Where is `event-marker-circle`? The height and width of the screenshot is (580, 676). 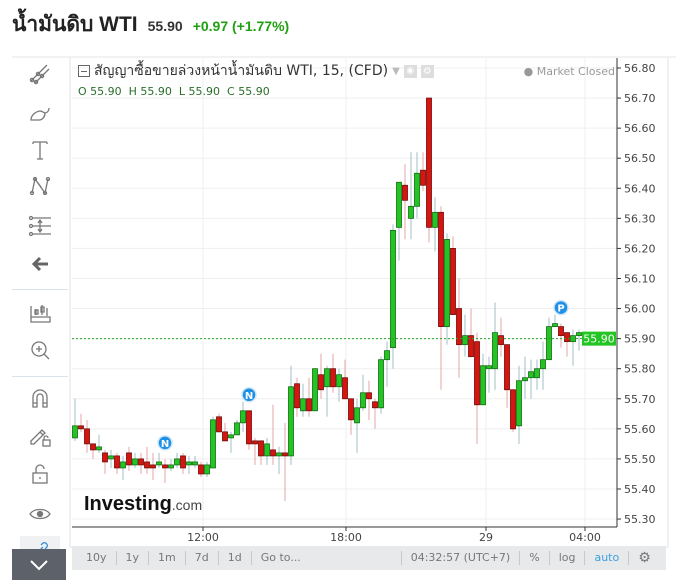
event-marker-circle is located at coordinates (249, 395).